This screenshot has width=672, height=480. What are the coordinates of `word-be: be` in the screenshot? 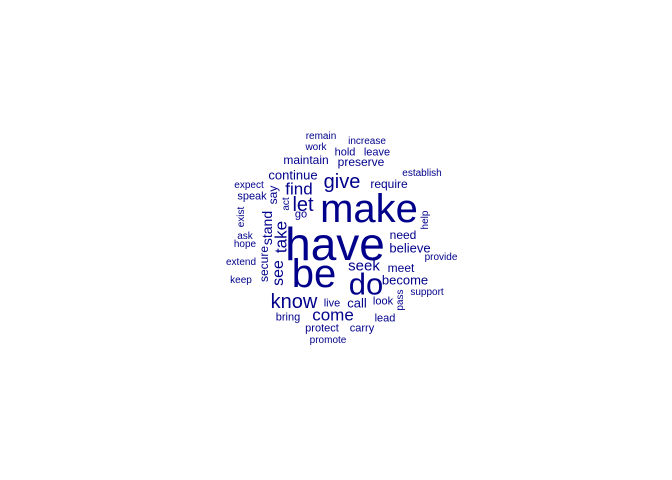 It's located at (314, 274).